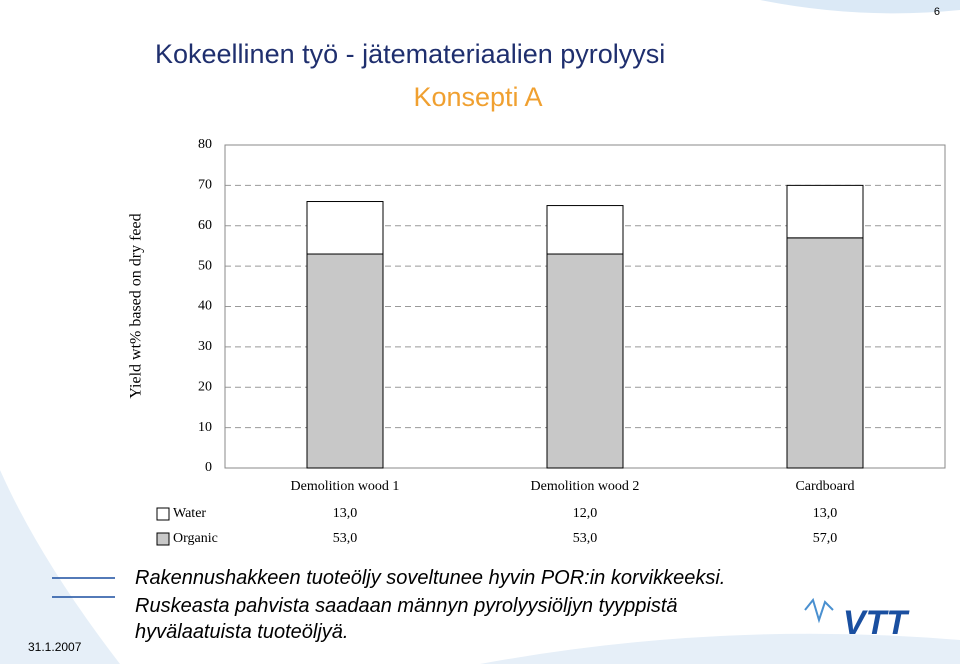 Image resolution: width=960 pixels, height=664 pixels. I want to click on y-tick-label: 30, so click(205, 346).